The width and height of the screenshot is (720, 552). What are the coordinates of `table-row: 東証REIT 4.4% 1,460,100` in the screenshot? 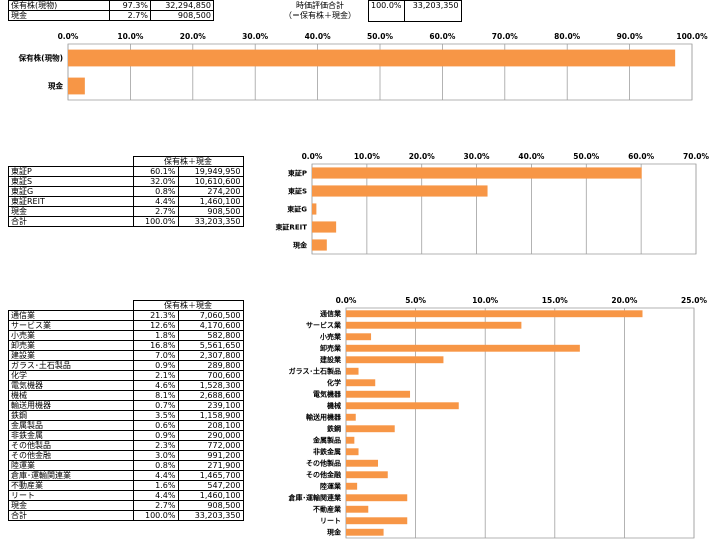 It's located at (126, 201).